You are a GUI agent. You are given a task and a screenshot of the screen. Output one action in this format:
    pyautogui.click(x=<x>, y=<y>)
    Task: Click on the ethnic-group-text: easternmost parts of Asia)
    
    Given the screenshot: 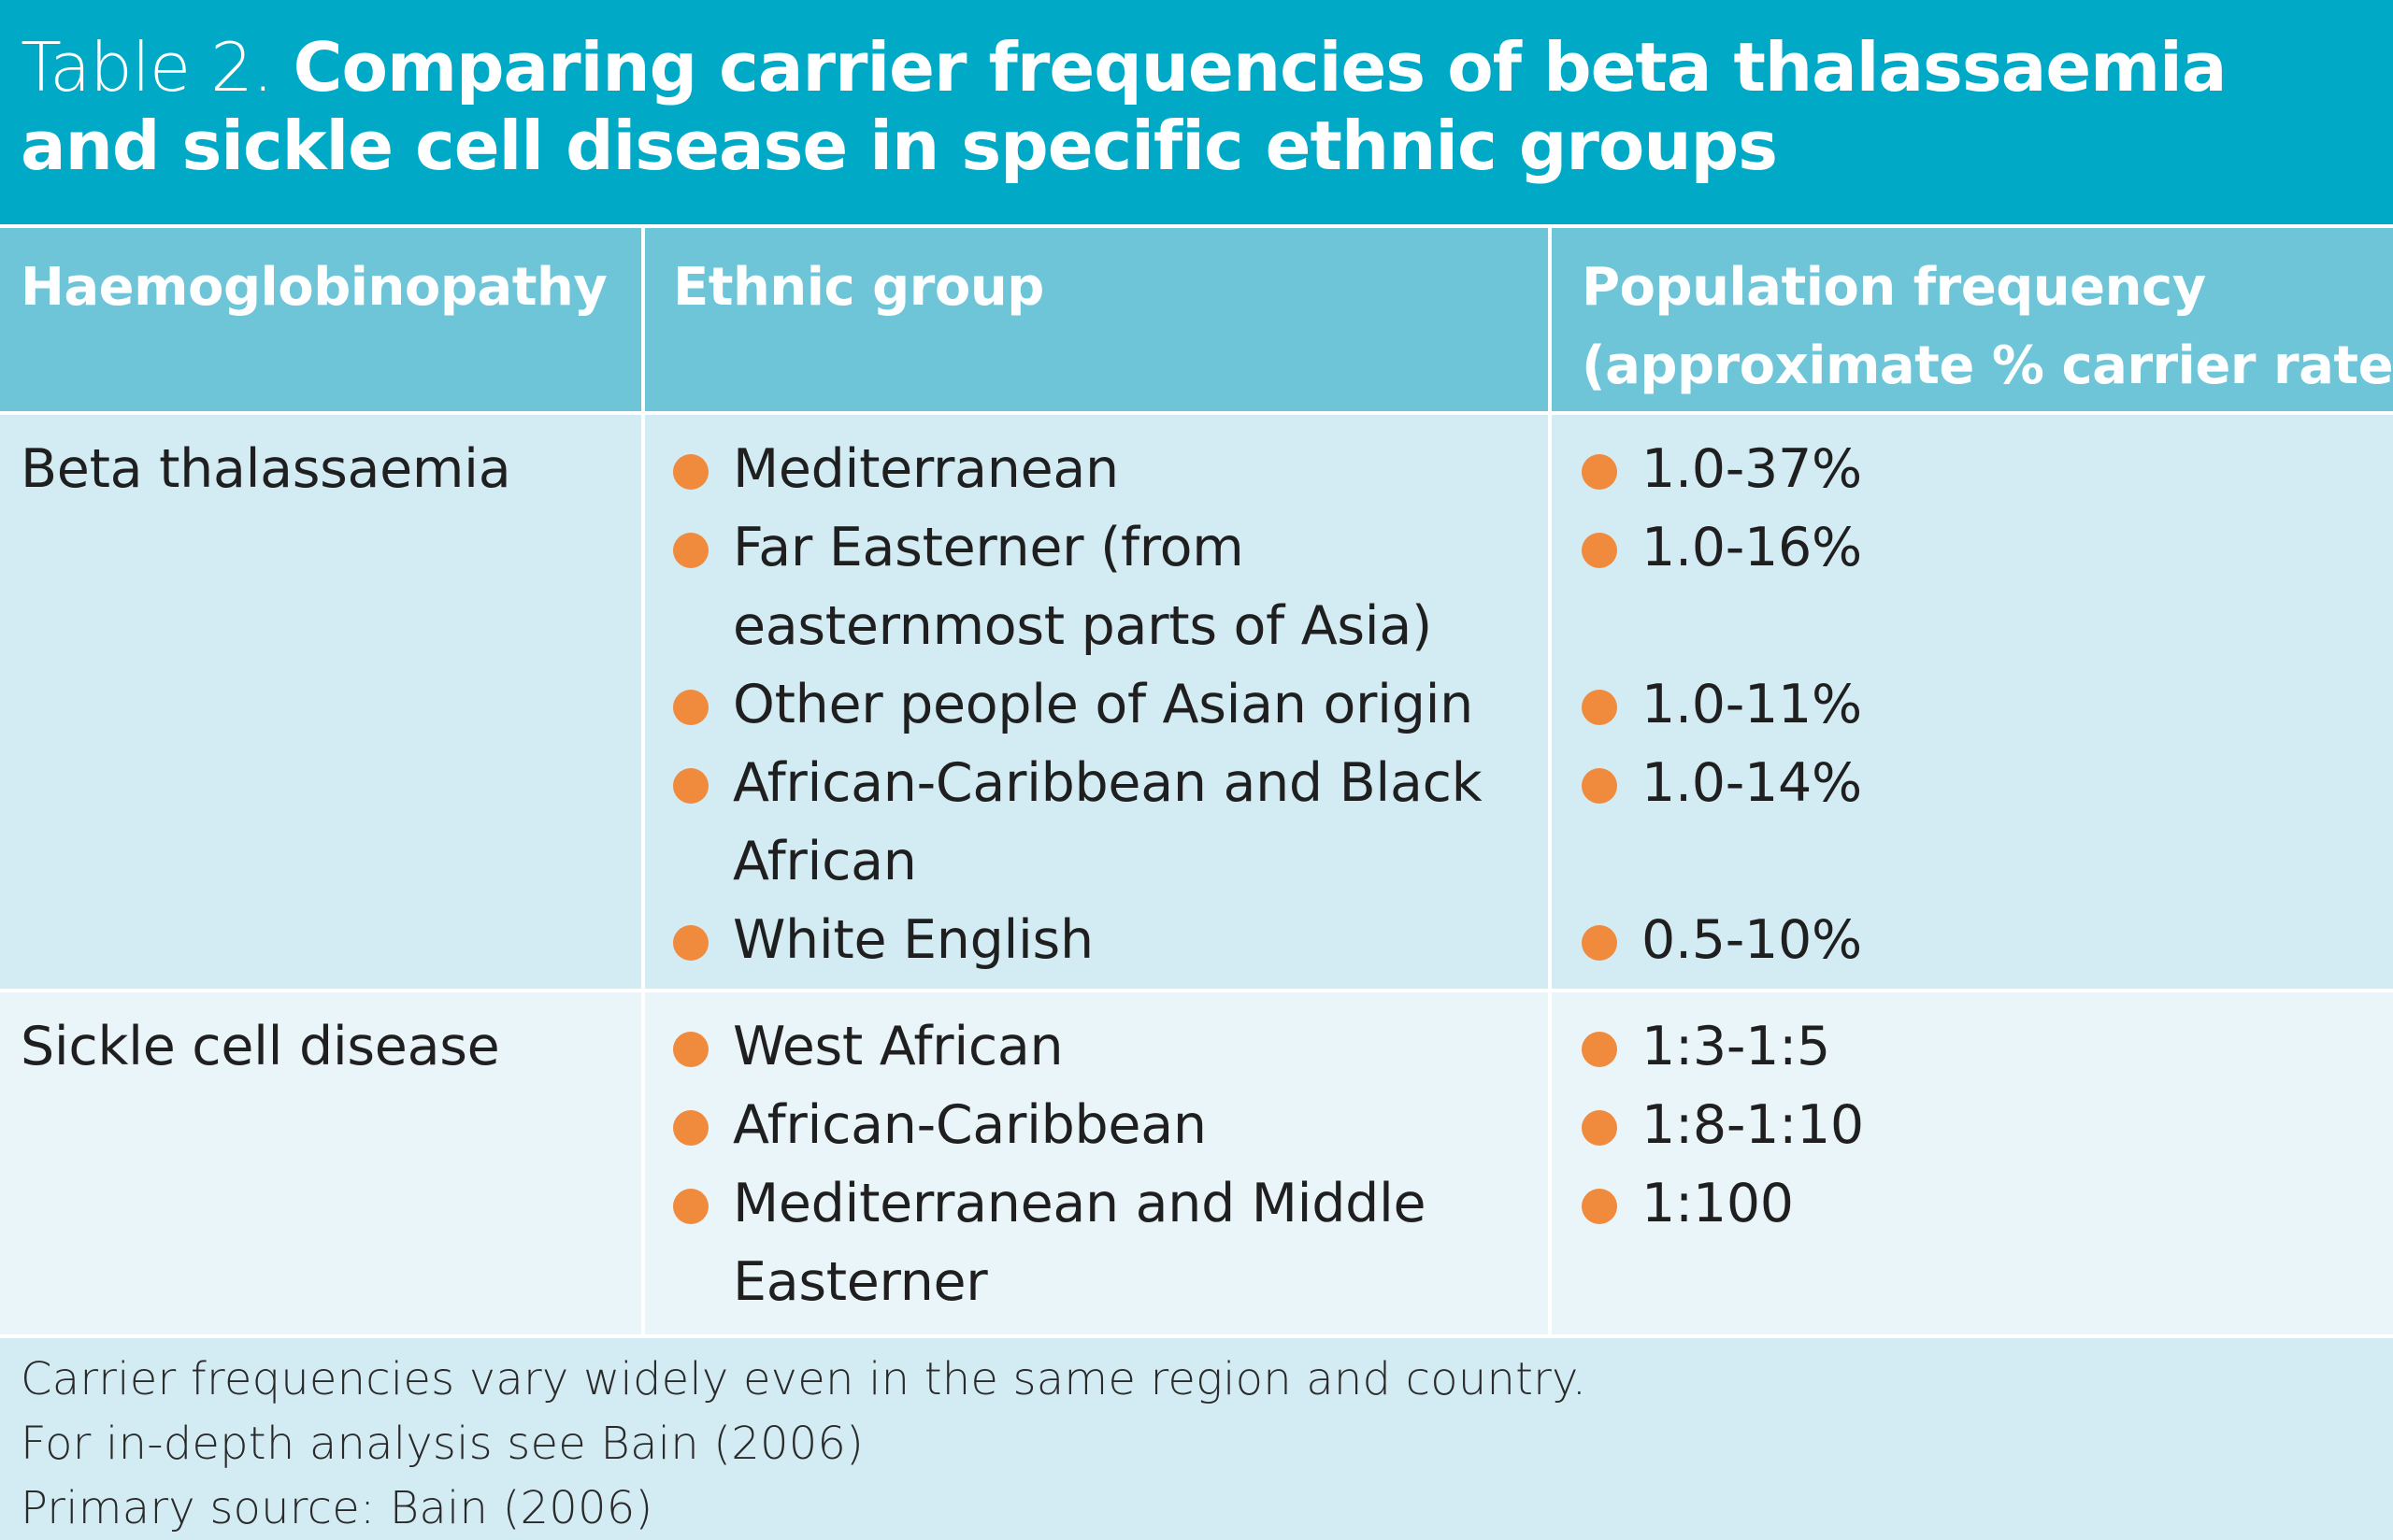 What is the action you would take?
    pyautogui.click(x=1082, y=626)
    